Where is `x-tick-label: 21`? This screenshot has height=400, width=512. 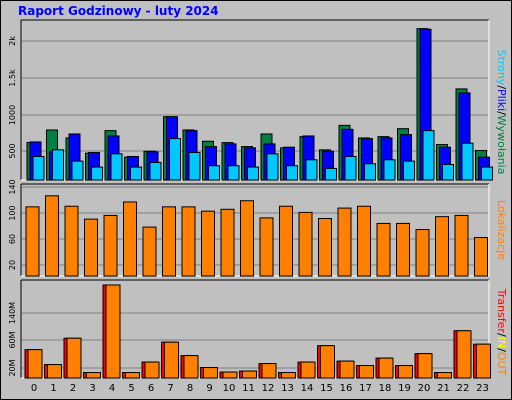
x-tick-label: 21 is located at coordinates (443, 388).